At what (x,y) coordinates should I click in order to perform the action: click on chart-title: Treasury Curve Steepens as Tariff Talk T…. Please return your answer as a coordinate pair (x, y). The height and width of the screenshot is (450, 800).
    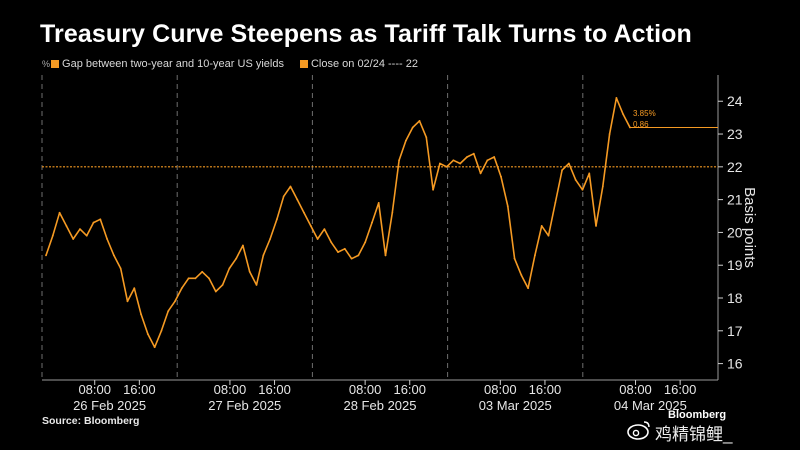
    Looking at the image, I should click on (366, 34).